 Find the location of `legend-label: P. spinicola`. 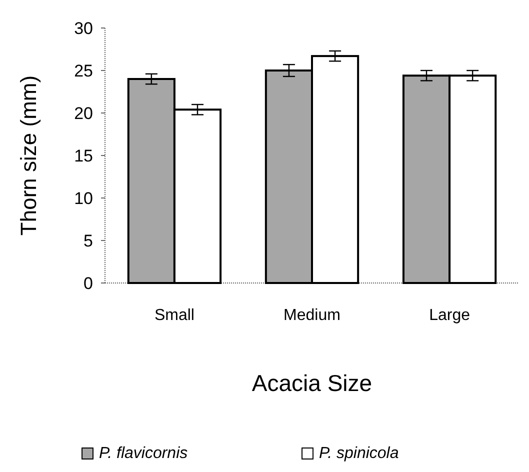

legend-label: P. spinicola is located at coordinates (359, 453).